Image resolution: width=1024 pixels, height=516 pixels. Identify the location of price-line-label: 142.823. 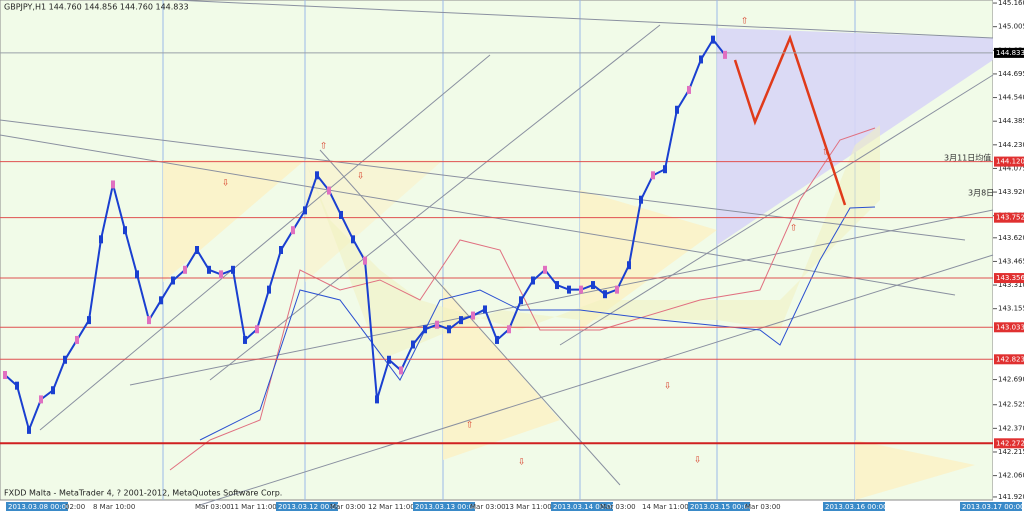
(1010, 359).